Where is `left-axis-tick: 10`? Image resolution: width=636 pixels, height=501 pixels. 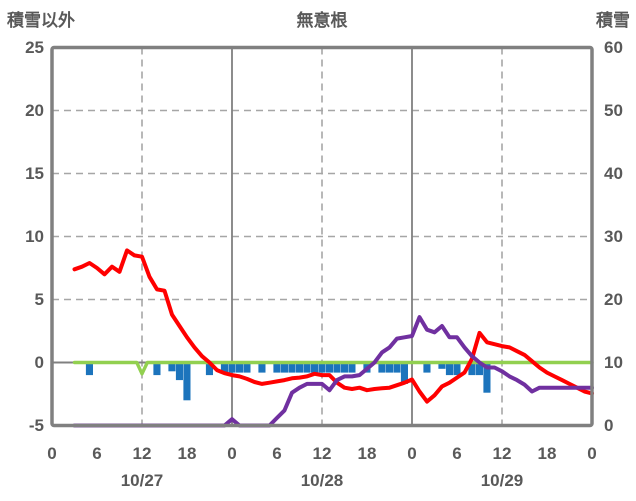 left-axis-tick: 10 is located at coordinates (34, 236).